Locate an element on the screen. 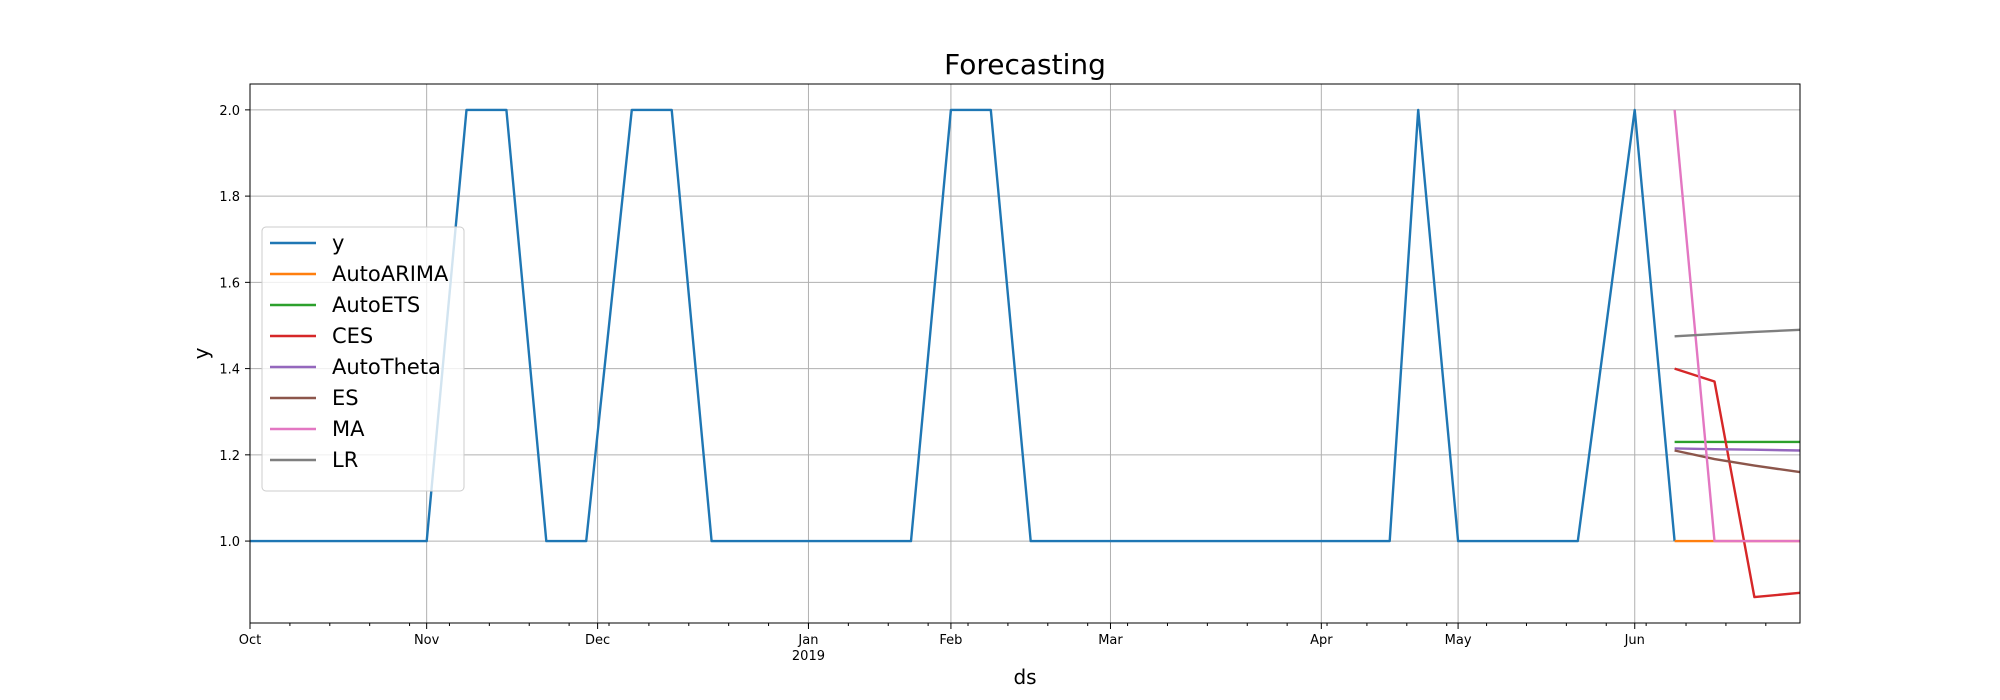 This screenshot has width=2000, height=700. series-line-es is located at coordinates (1737, 461).